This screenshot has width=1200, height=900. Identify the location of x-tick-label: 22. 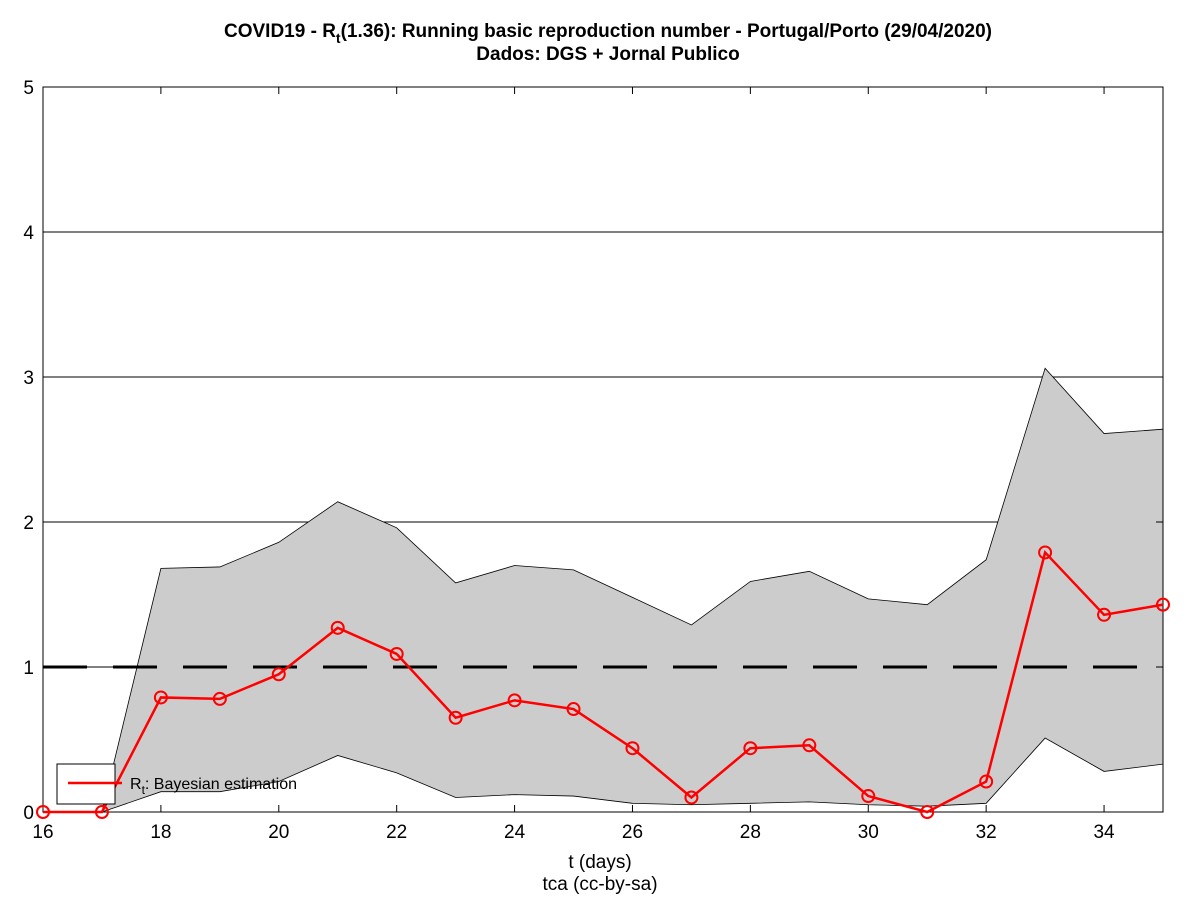
(396, 832).